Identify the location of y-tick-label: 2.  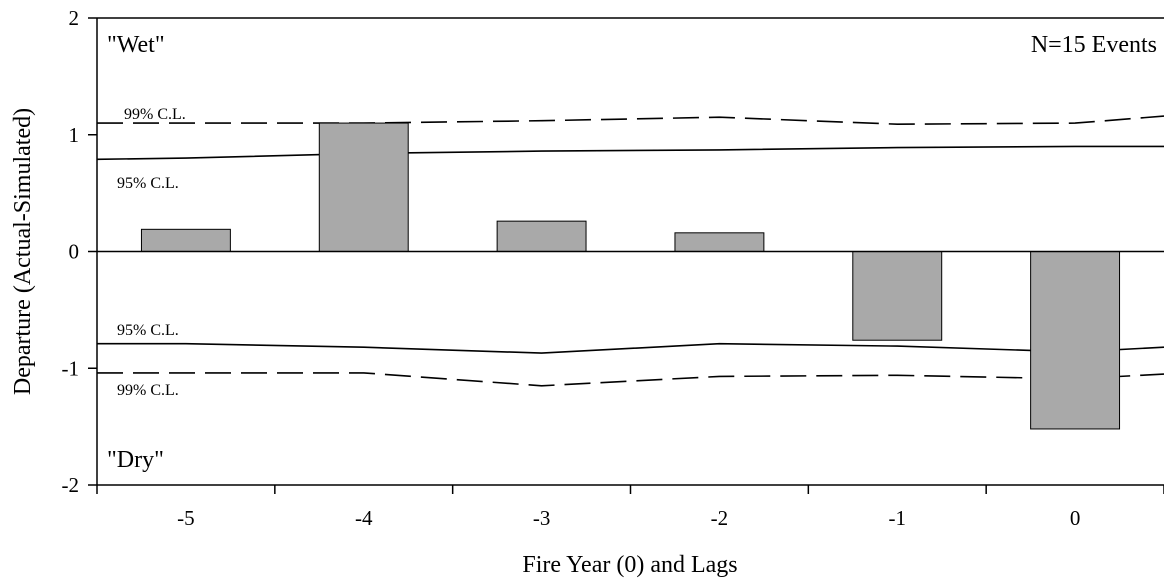
(74, 18).